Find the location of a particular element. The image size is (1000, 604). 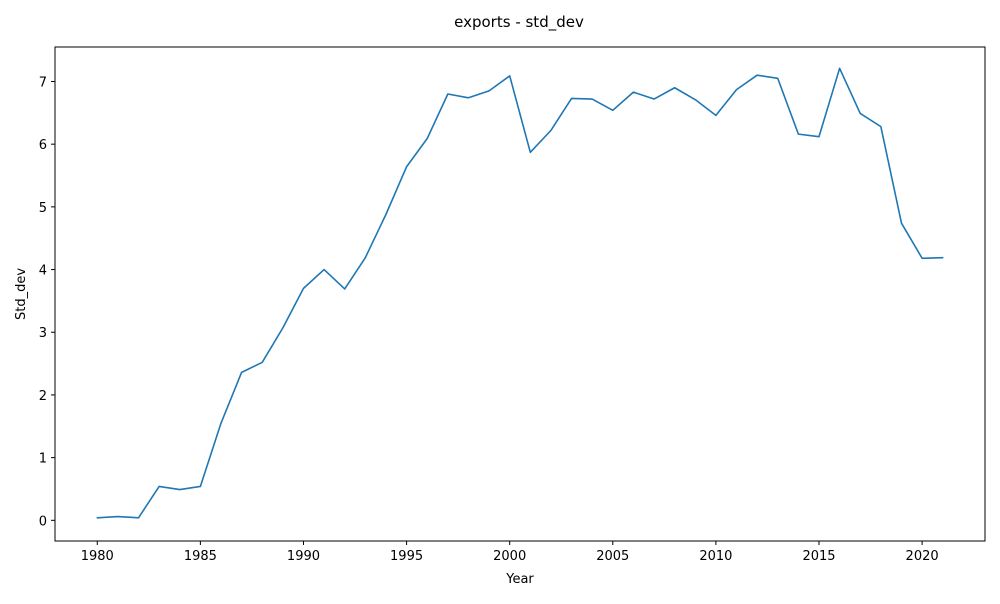

y-tick-label: 1 is located at coordinates (43, 459).